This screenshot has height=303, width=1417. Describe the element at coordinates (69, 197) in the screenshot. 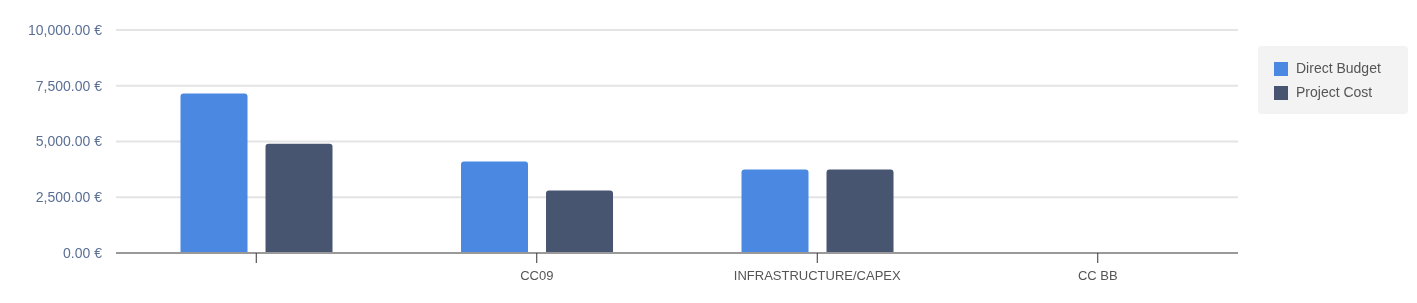

I see `y-tick-label: 2,500.00 €` at that location.